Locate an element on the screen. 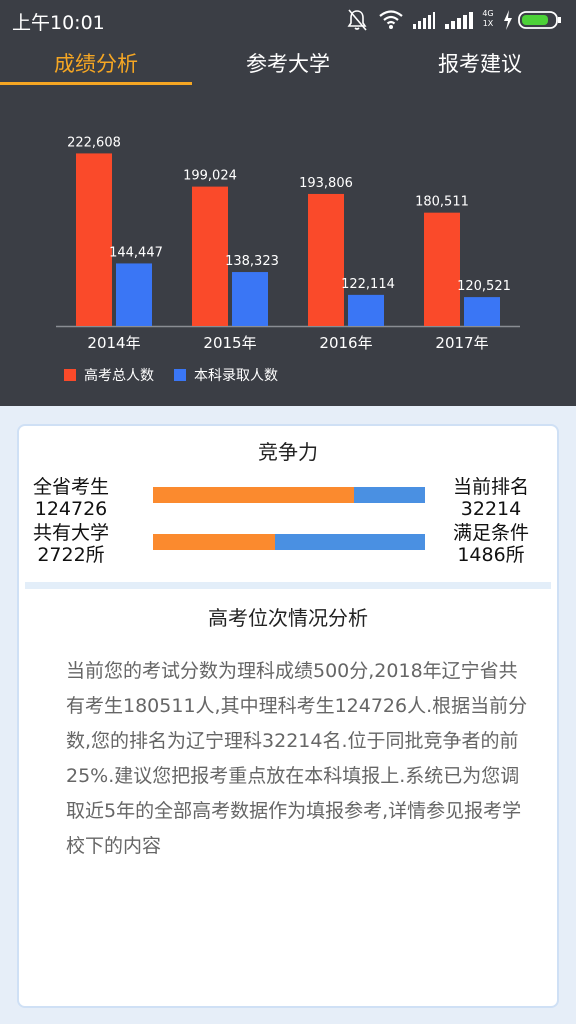 This screenshot has height=1024, width=576. stat-province-examinees: 全省考生 124726 is located at coordinates (71, 498).